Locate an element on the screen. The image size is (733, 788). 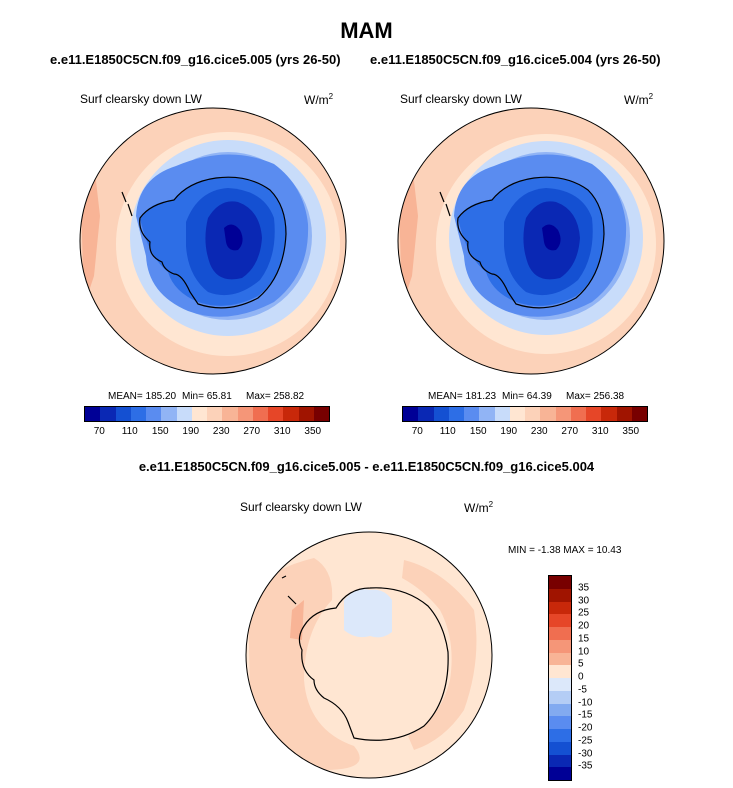
colorbar-tick-label: -35 is located at coordinates (585, 766).